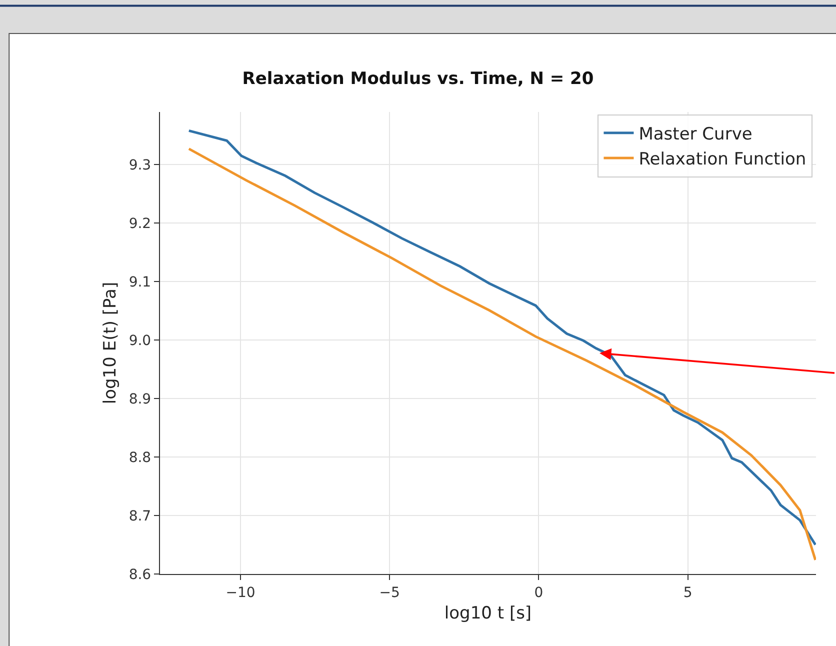 This screenshot has height=646, width=836. I want to click on y-tick-label: 8.7, so click(140, 516).